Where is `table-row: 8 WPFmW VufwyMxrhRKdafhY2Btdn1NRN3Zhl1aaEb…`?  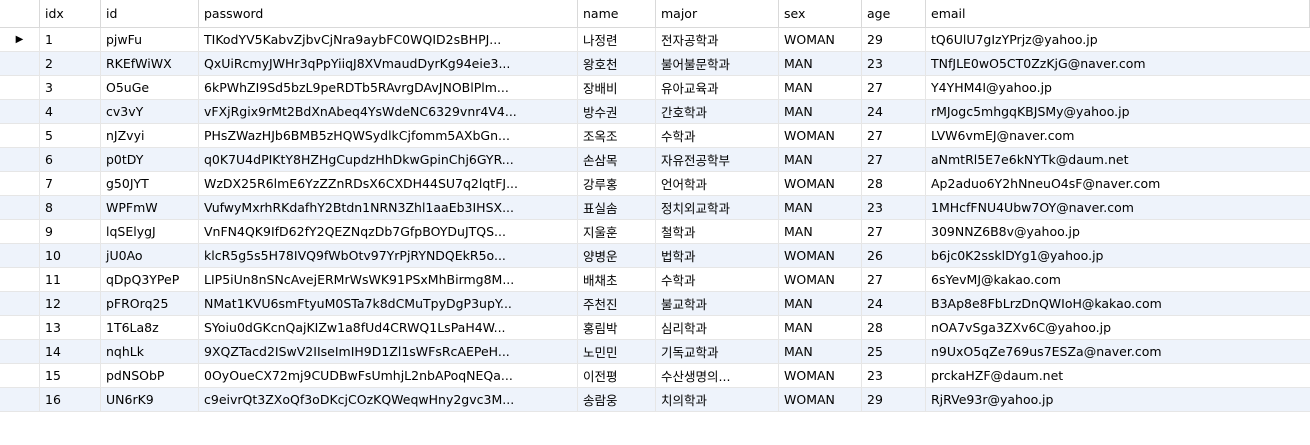
table-row: 8 WPFmW VufwyMxrhRKdafhY2Btdn1NRN3Zhl1aaEb… is located at coordinates (655, 208).